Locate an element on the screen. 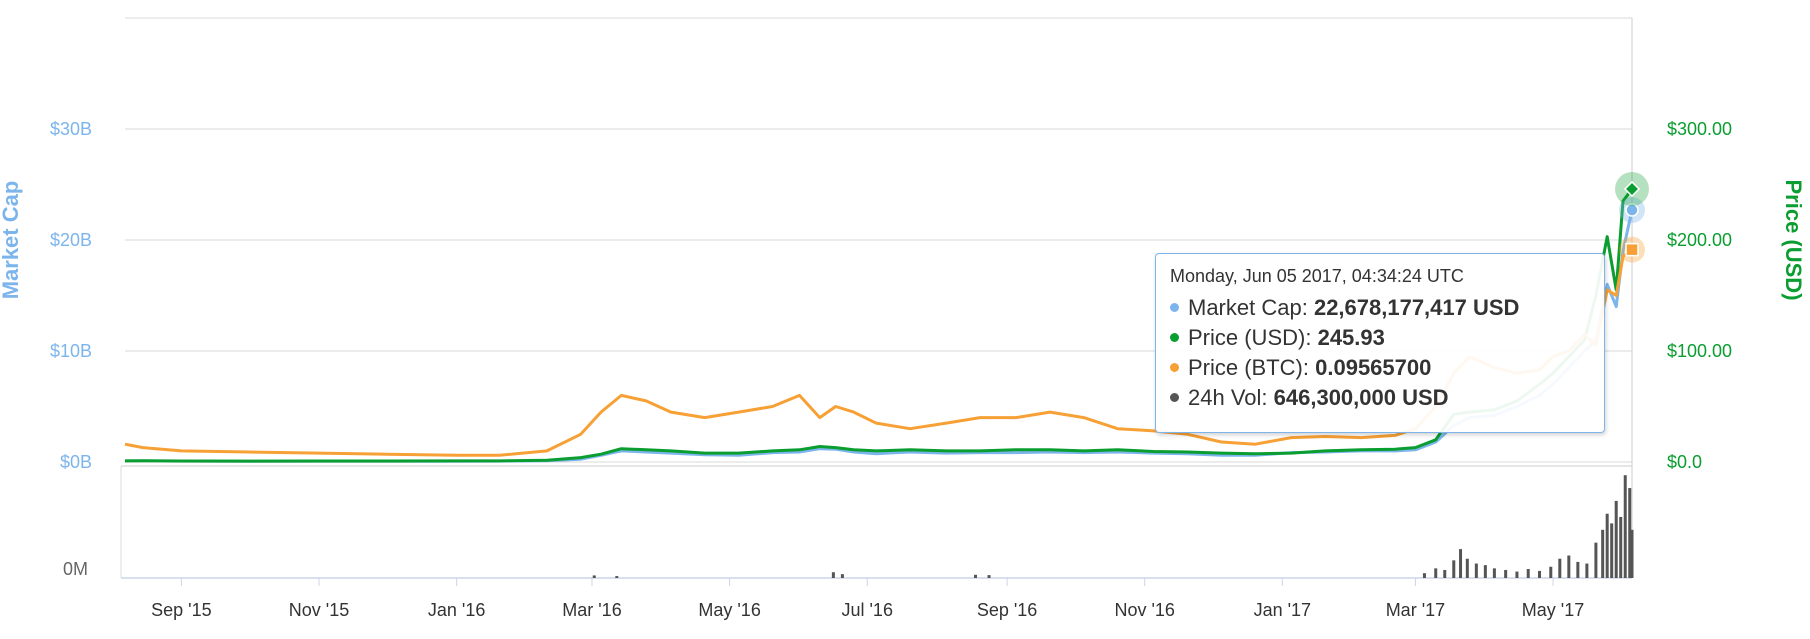 This screenshot has height=639, width=1810. tooltip-label: Market Cap: is located at coordinates (1248, 307).